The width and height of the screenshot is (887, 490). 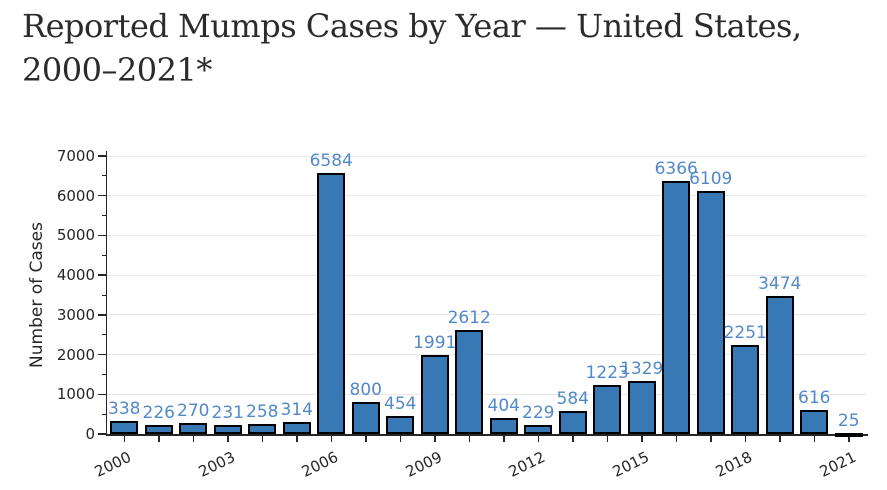 What do you see at coordinates (75, 195) in the screenshot?
I see `y-tick-label: 6000` at bounding box center [75, 195].